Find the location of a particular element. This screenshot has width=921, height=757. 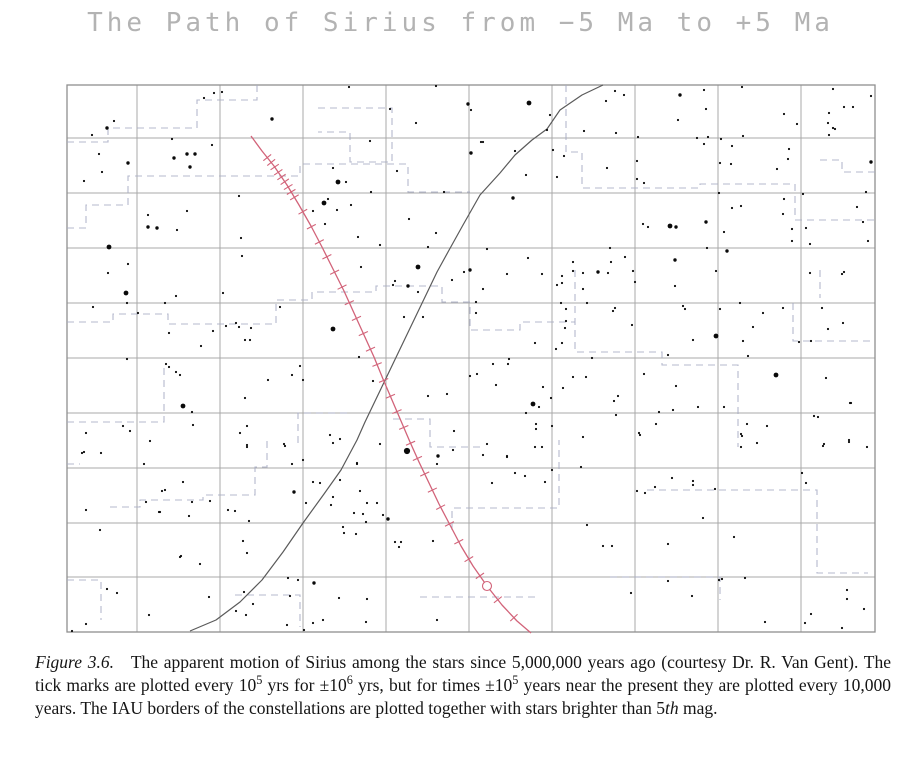

figure-title: The Path of Sirius from −5 Ma to +5 Ma is located at coordinates (460, 23).